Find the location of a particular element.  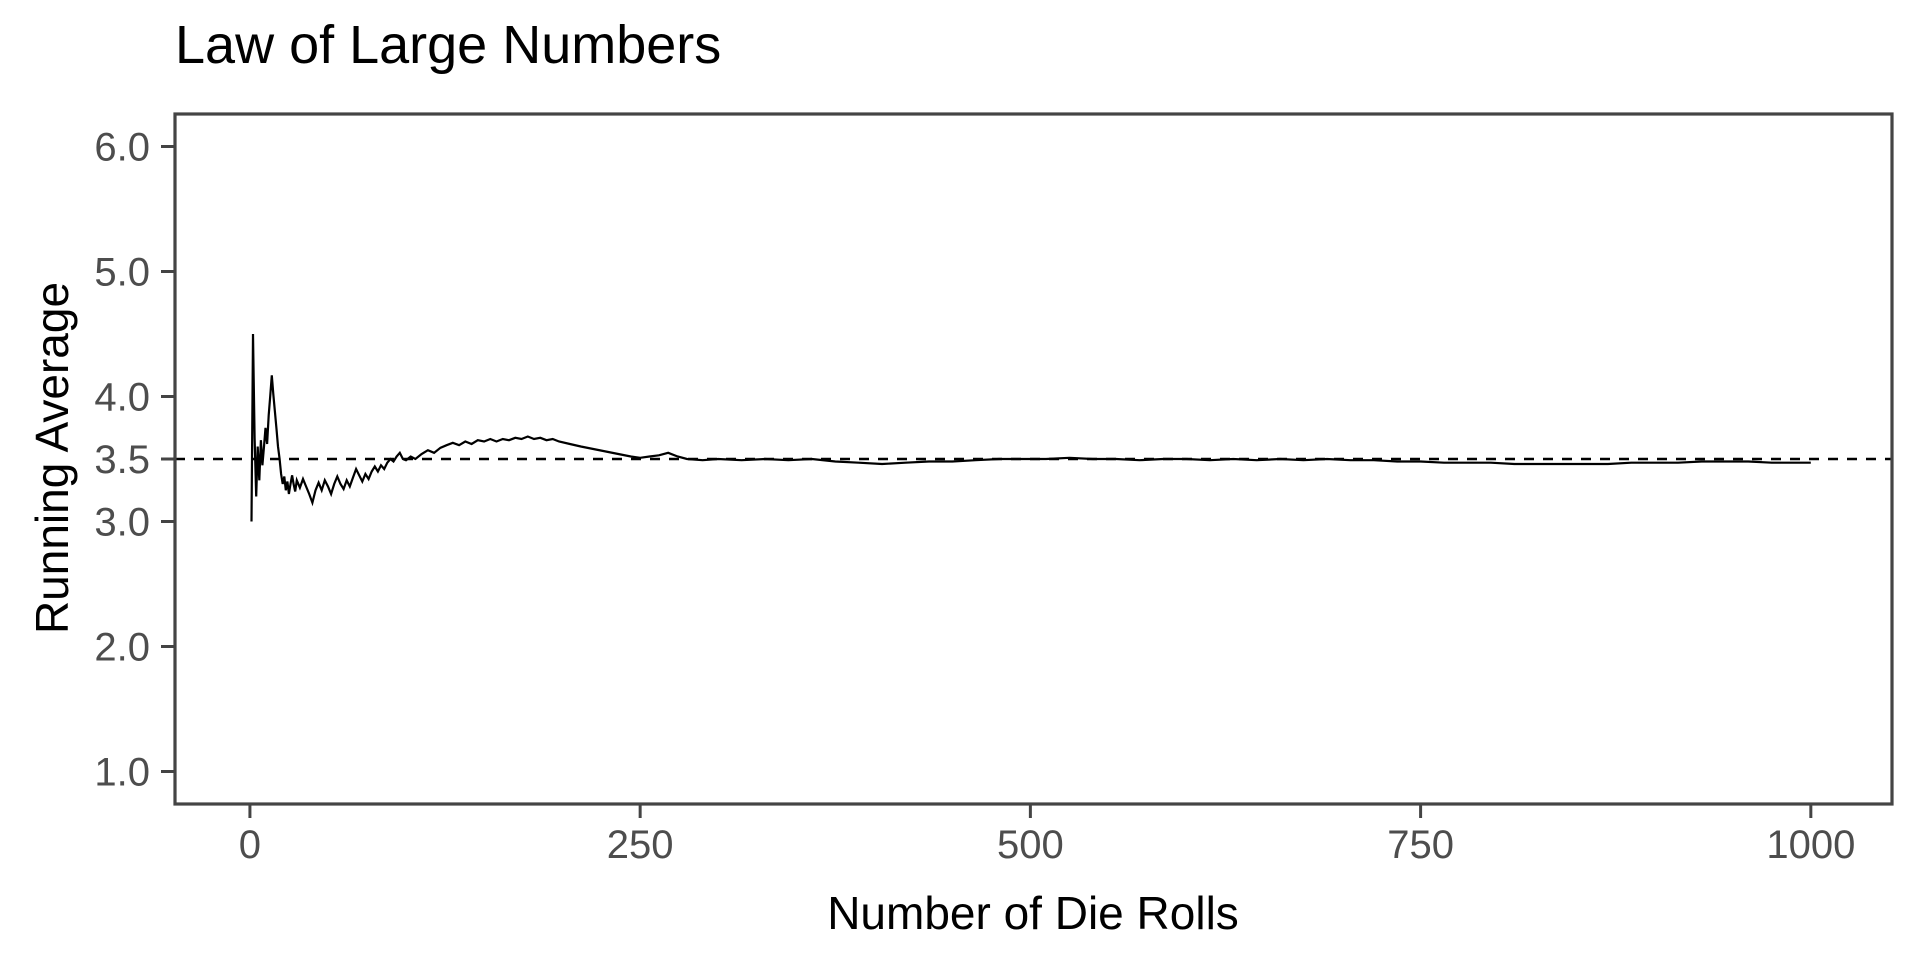

y-tick-label: 2.0 is located at coordinates (122, 648).